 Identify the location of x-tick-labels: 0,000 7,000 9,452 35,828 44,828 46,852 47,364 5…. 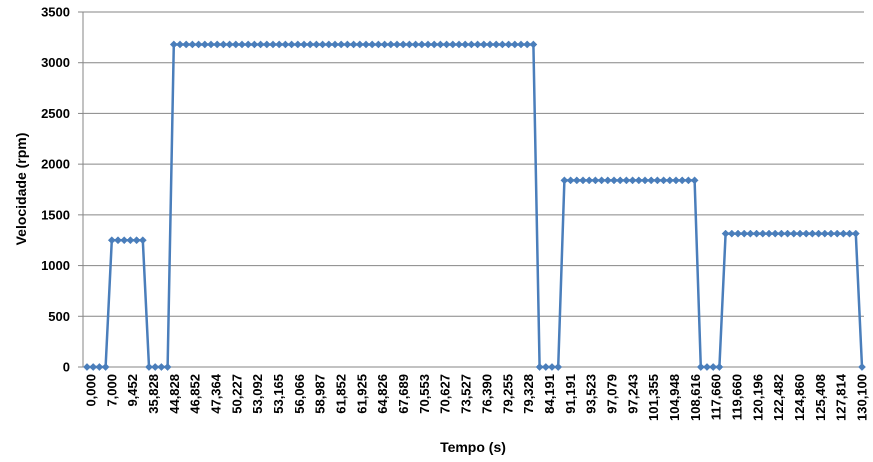
(477, 397).